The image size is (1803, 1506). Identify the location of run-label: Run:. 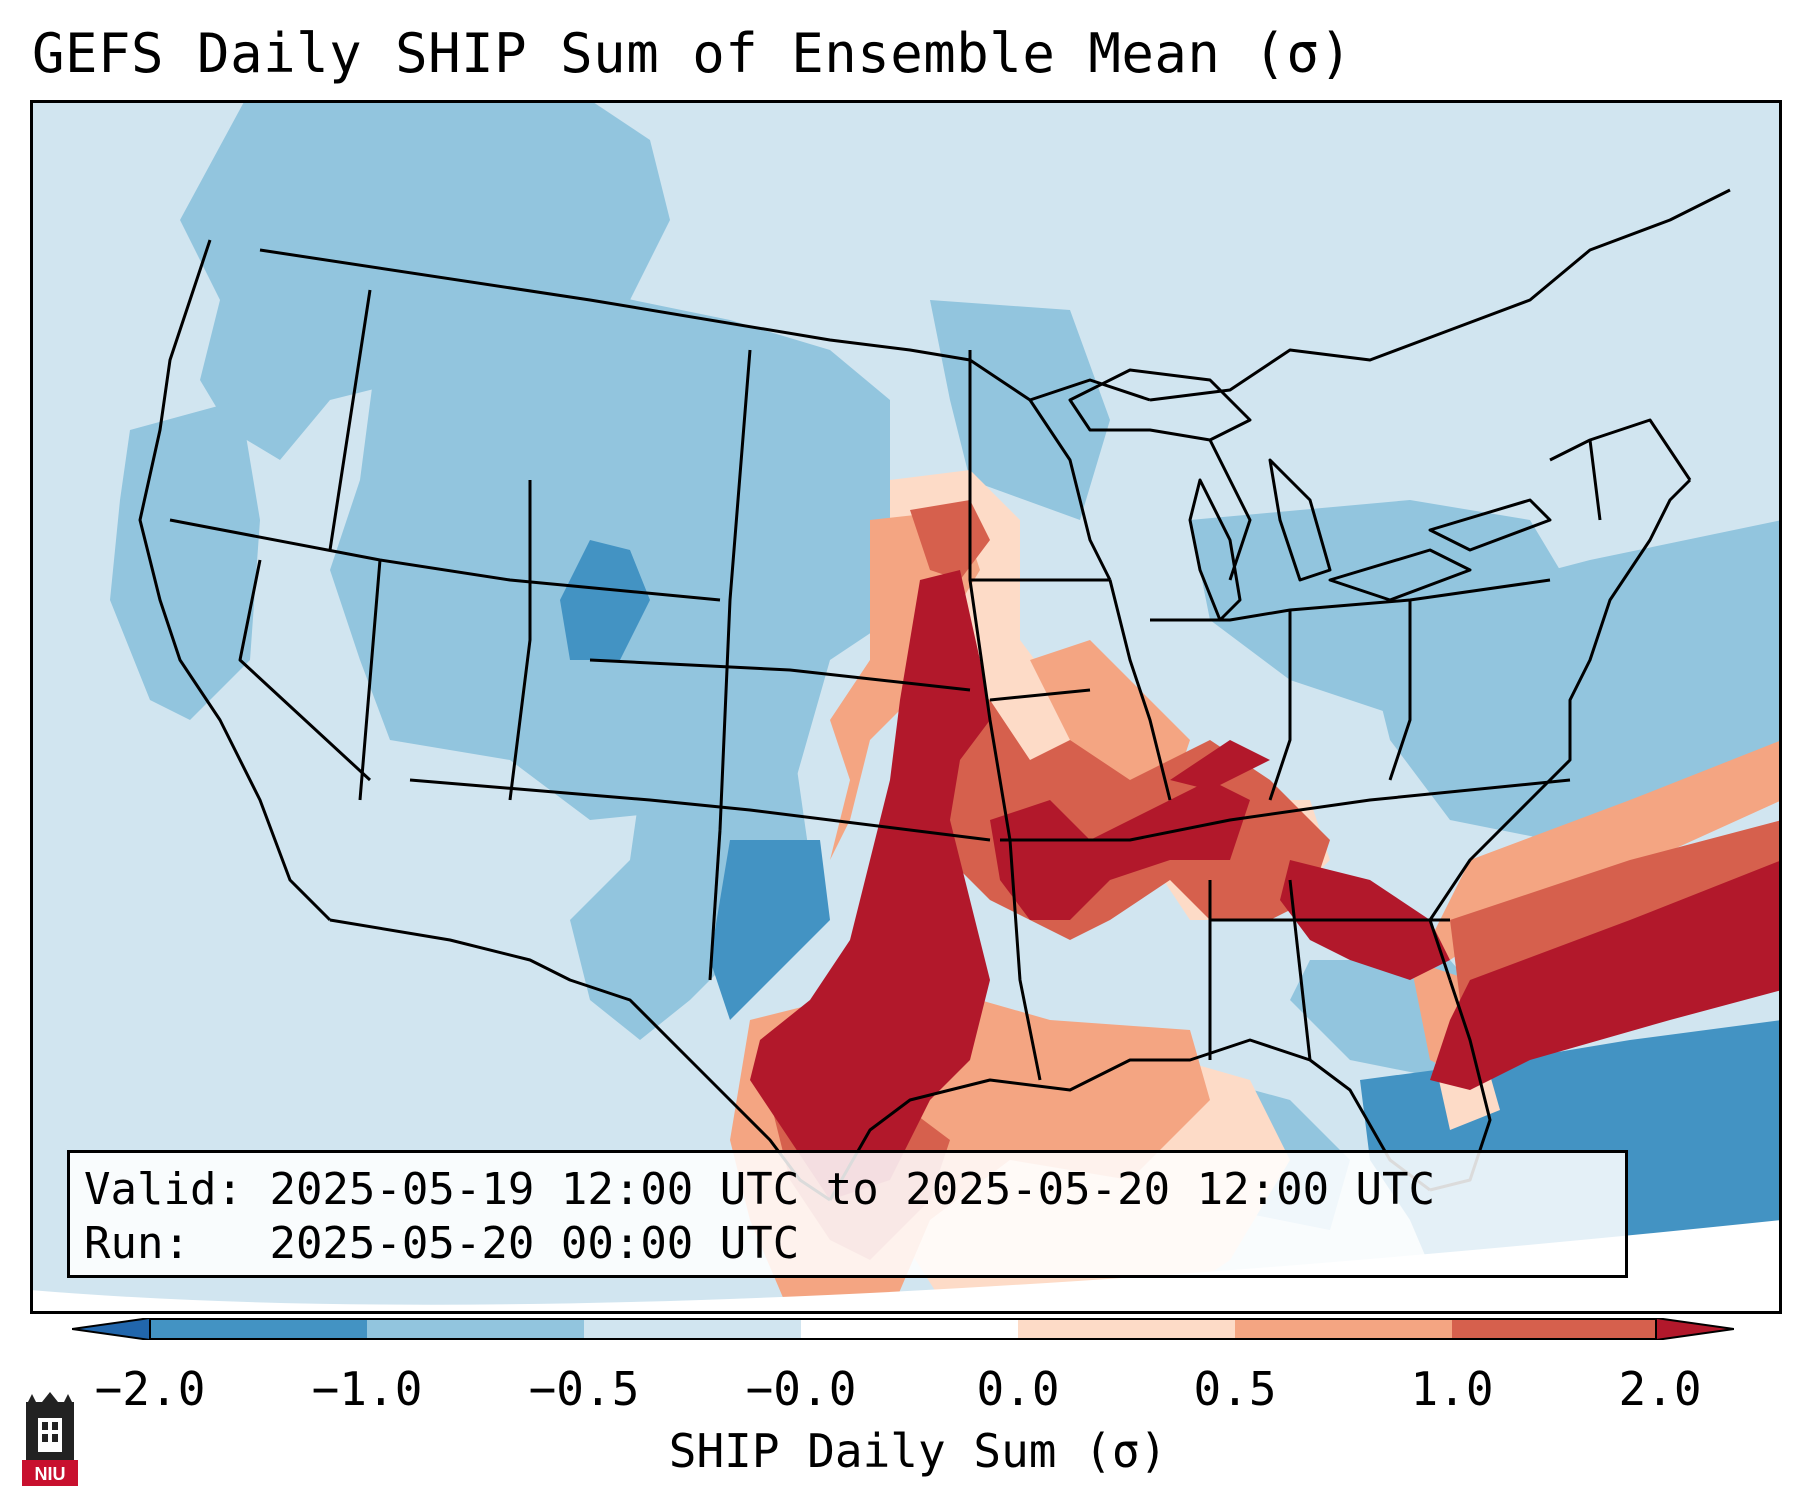
(137, 1243).